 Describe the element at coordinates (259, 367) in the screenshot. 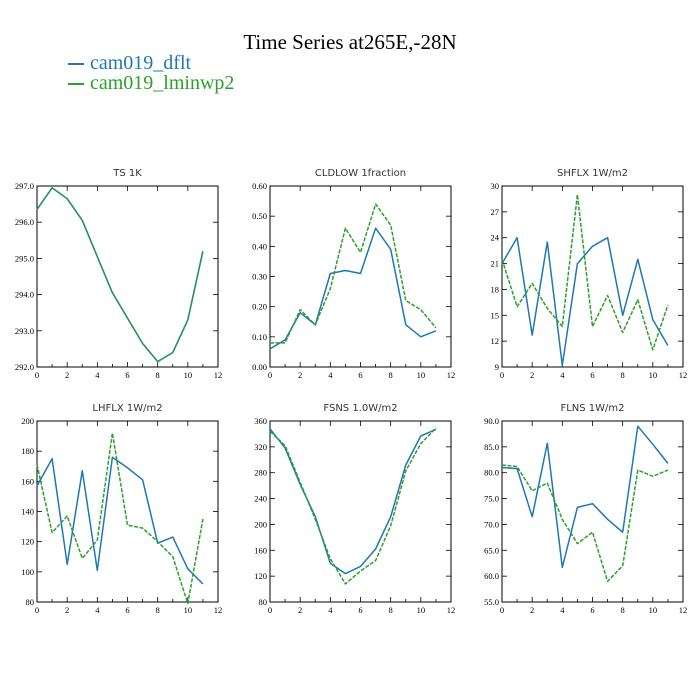

I see `y-tick-label: 0.00` at that location.